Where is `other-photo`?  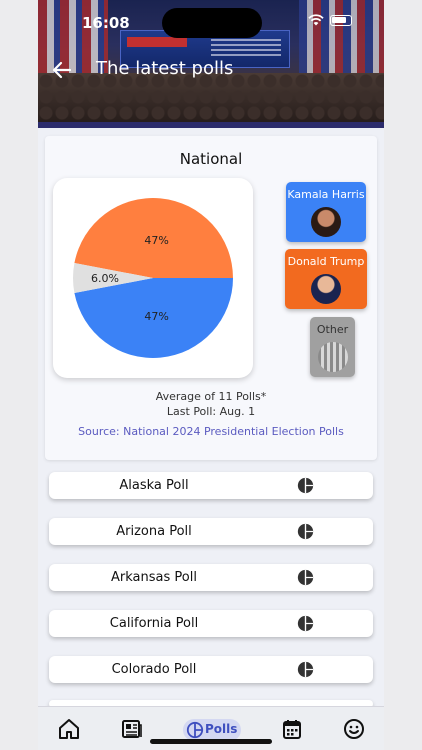 other-photo is located at coordinates (332, 357).